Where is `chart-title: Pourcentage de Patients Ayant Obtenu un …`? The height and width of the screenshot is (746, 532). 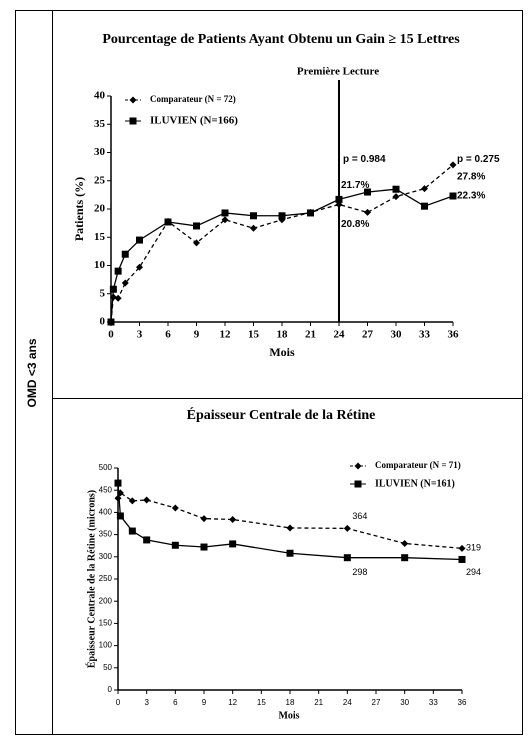
chart-title: Pourcentage de Patients Ayant Obtenu un … is located at coordinates (281, 39).